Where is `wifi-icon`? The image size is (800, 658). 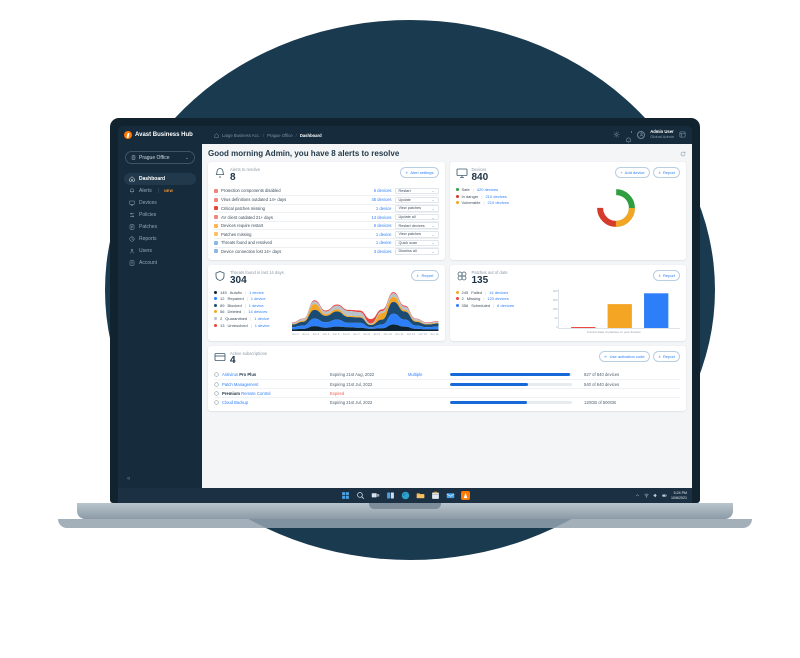
wifi-icon is located at coordinates (646, 495).